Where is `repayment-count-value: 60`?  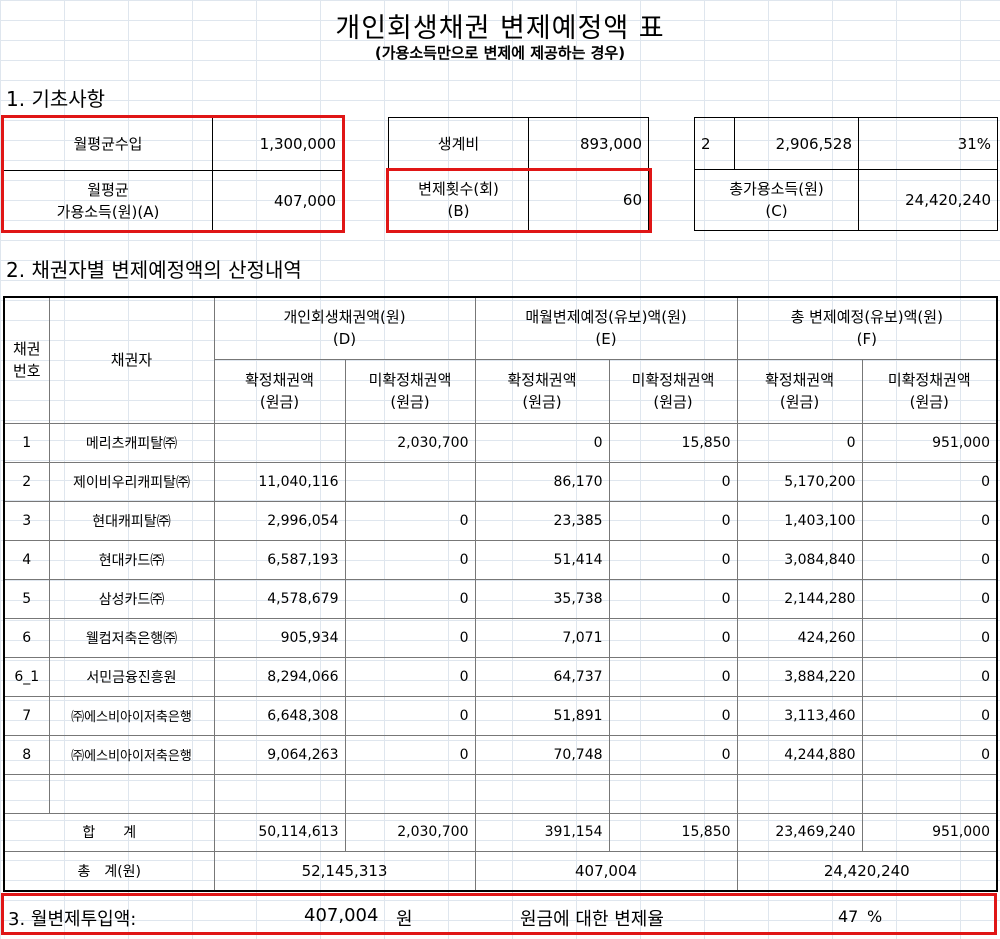 repayment-count-value: 60 is located at coordinates (588, 200).